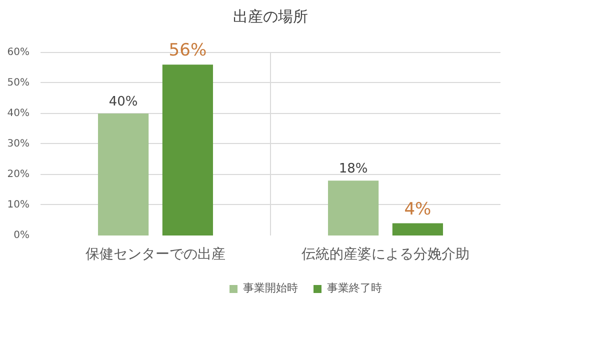 The width and height of the screenshot is (600, 338). Describe the element at coordinates (123, 102) in the screenshot. I see `data-label: 40%` at that location.